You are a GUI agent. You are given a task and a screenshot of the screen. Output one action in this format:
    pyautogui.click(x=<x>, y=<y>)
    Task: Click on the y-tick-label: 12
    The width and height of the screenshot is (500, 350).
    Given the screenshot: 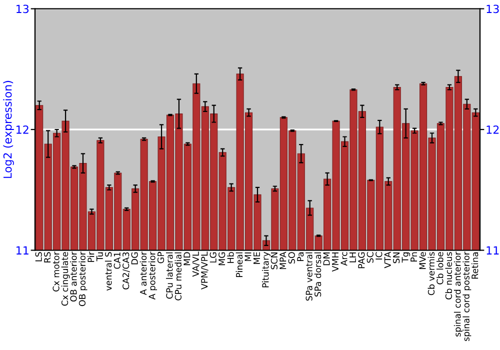 What is the action you would take?
    pyautogui.click(x=22, y=129)
    